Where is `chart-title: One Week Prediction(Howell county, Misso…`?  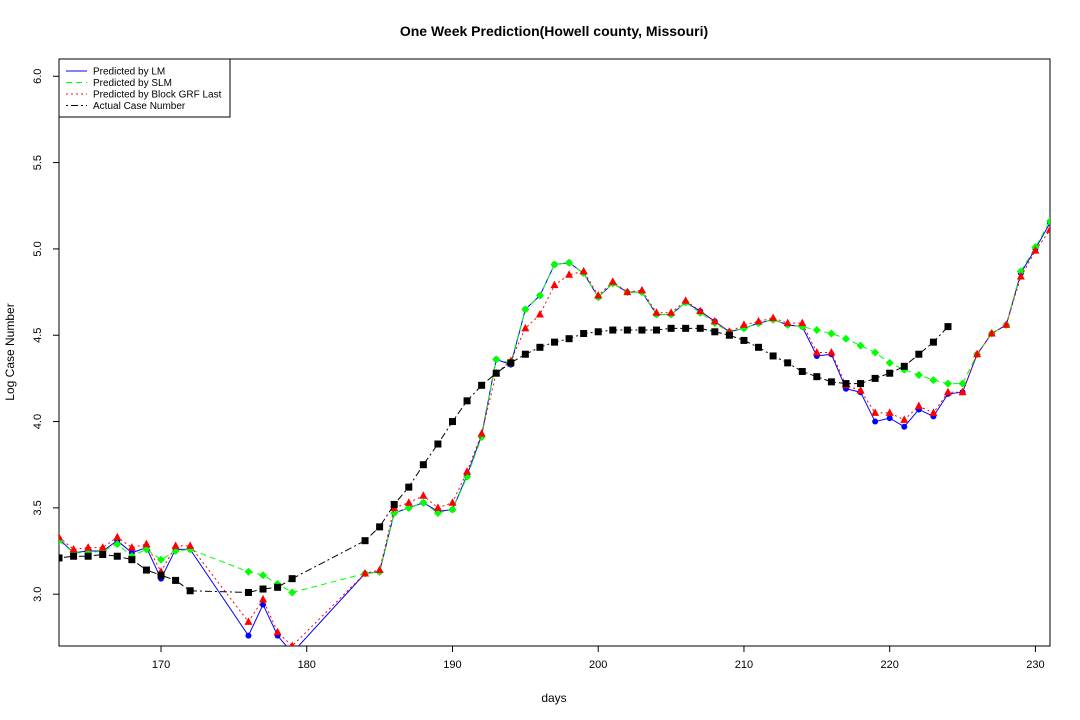
chart-title: One Week Prediction(Howell county, Misso… is located at coordinates (554, 31).